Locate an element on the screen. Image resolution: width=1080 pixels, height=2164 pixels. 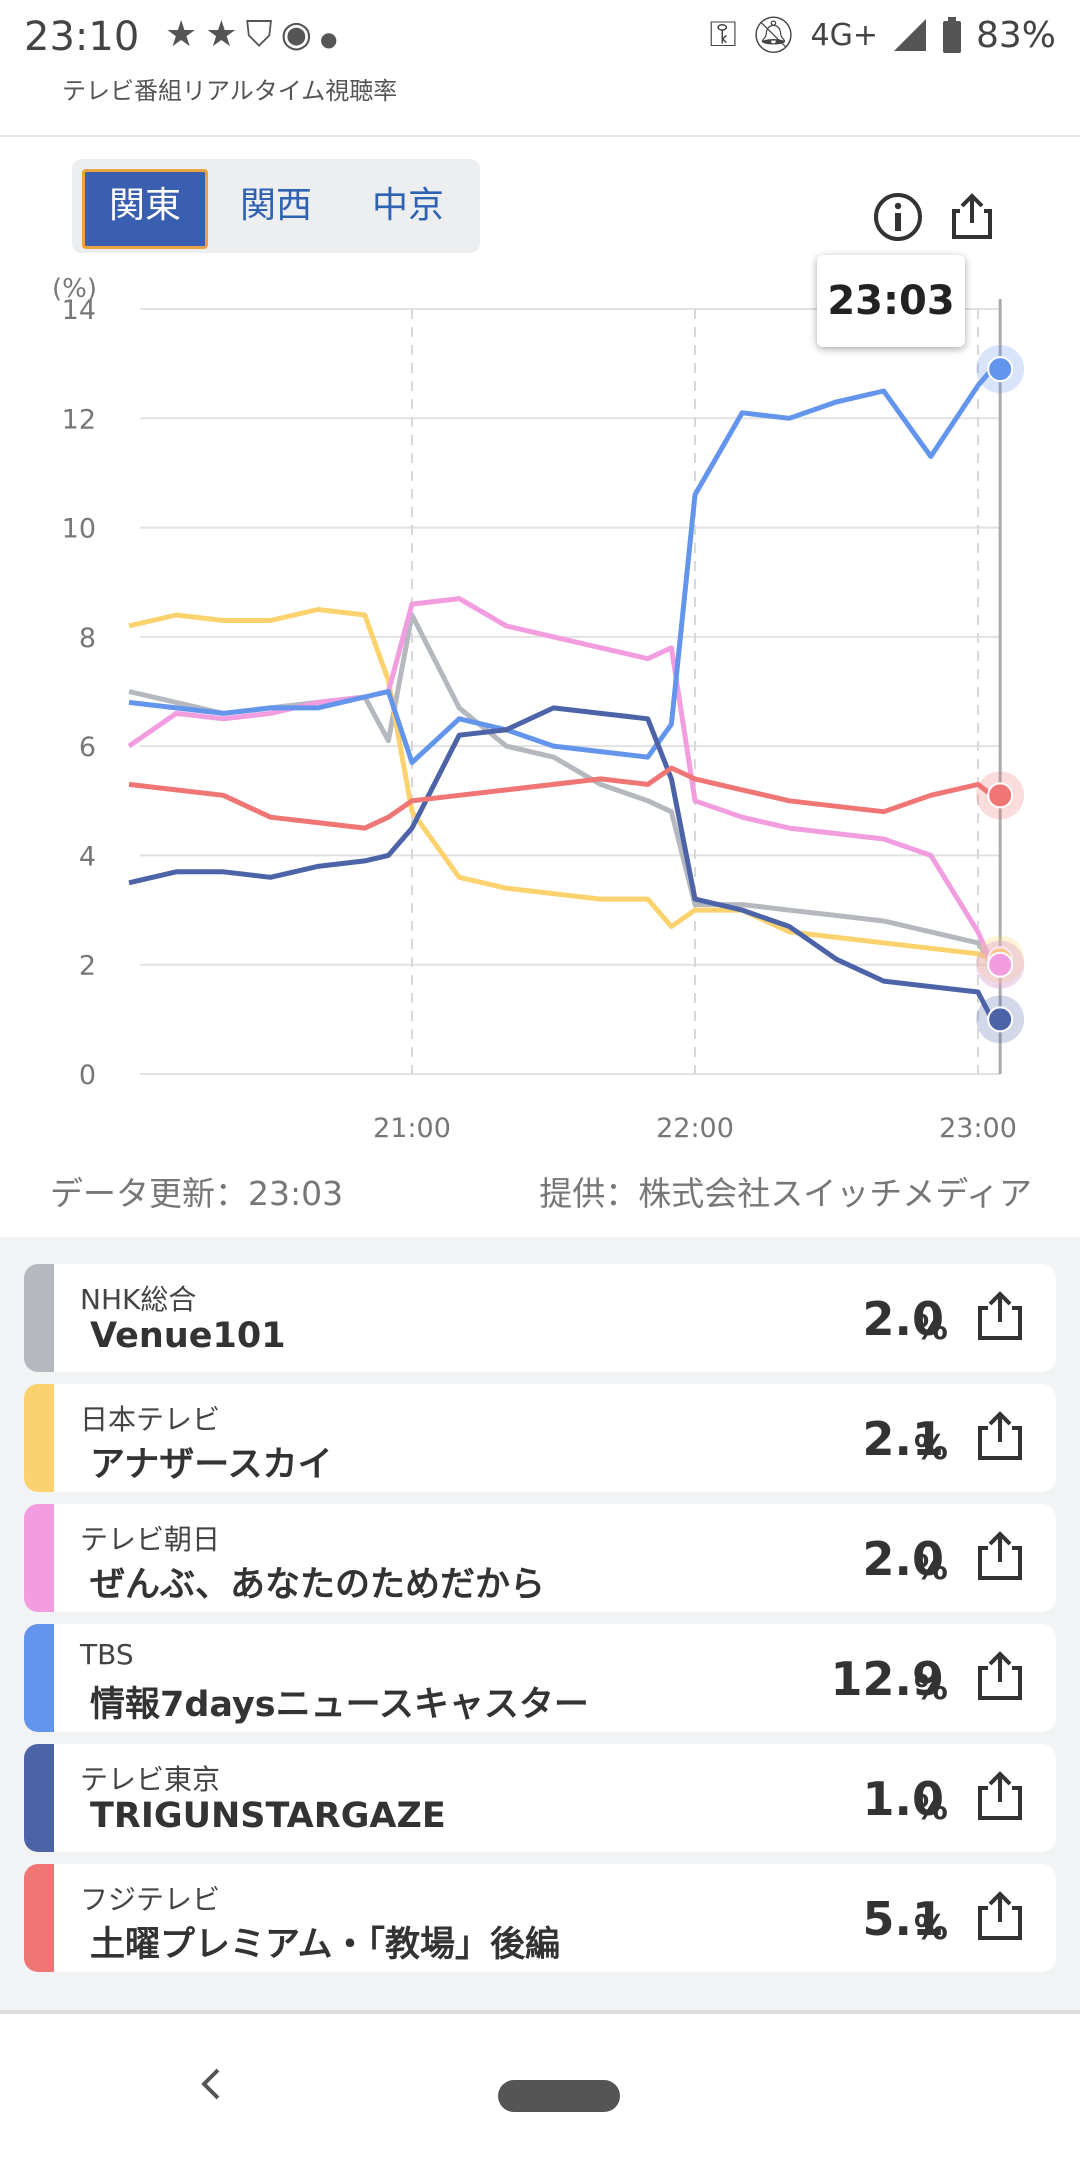
notification-icons: ★★⛉◉● is located at coordinates (255, 35).